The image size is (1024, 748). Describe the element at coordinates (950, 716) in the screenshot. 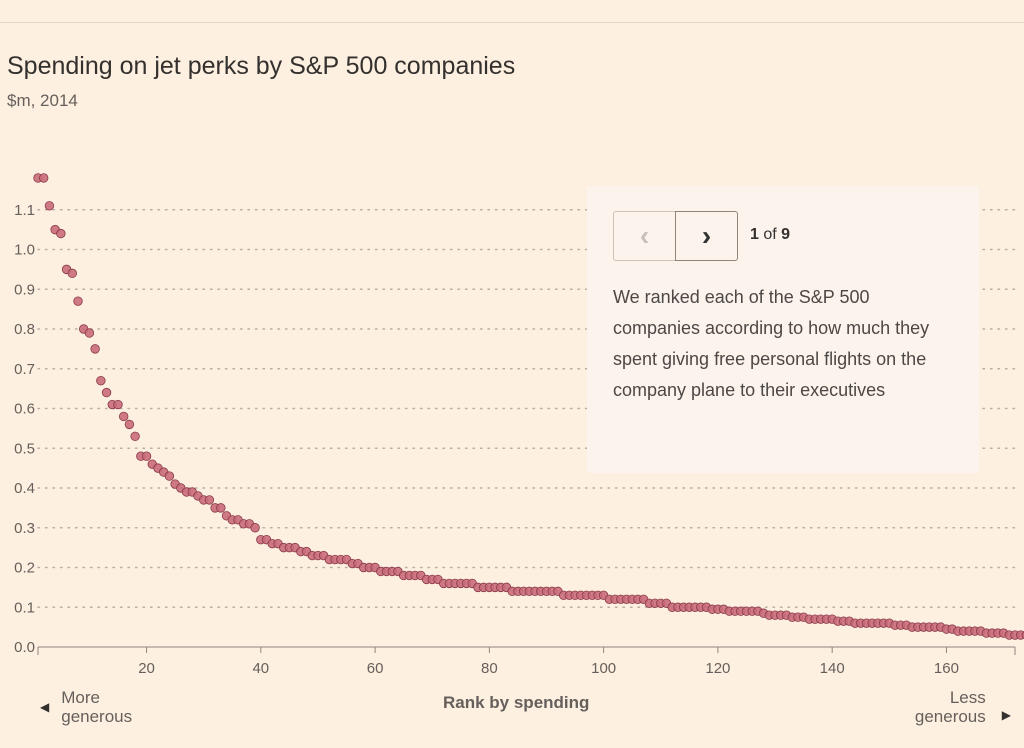

I see `less-generous-line2: generous` at that location.